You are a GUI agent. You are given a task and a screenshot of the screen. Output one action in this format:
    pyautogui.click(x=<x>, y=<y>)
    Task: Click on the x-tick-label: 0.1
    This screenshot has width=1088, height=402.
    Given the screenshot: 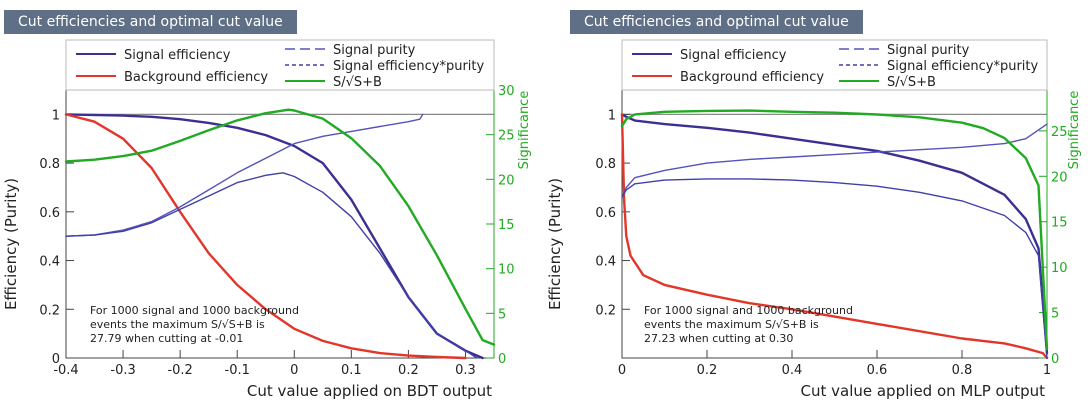 What is the action you would take?
    pyautogui.click(x=351, y=370)
    